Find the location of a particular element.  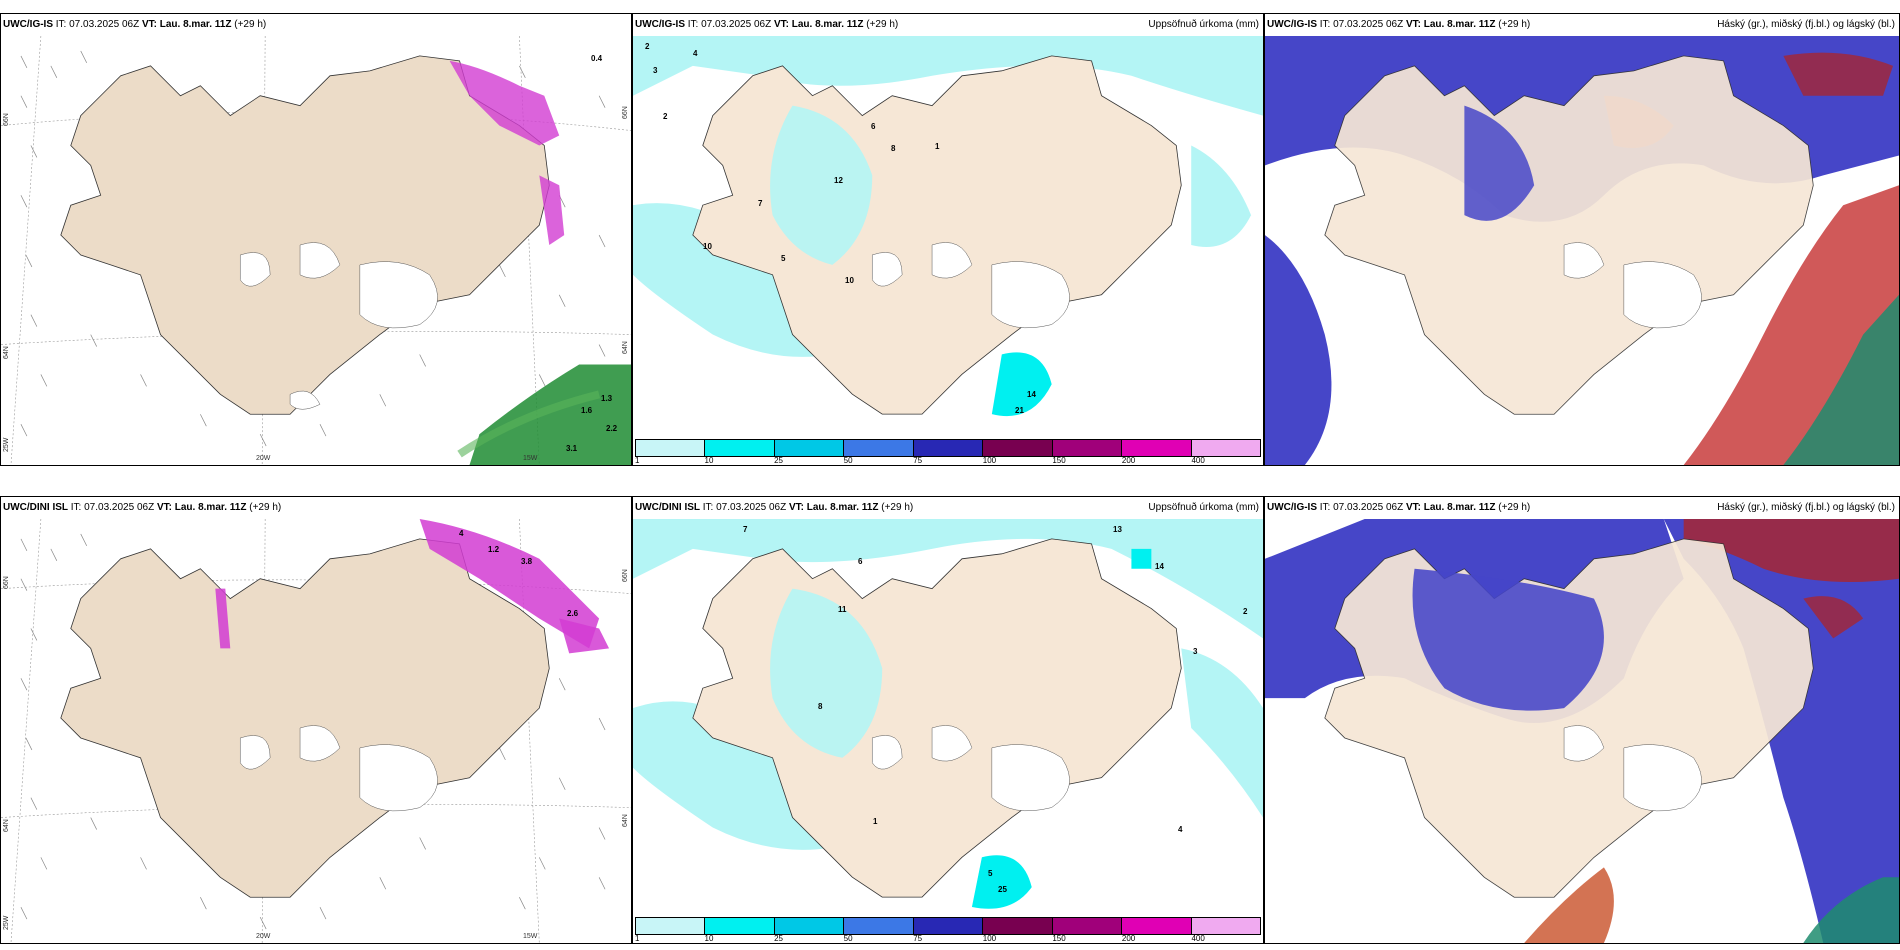

rain-area is located at coordinates (550, 414).